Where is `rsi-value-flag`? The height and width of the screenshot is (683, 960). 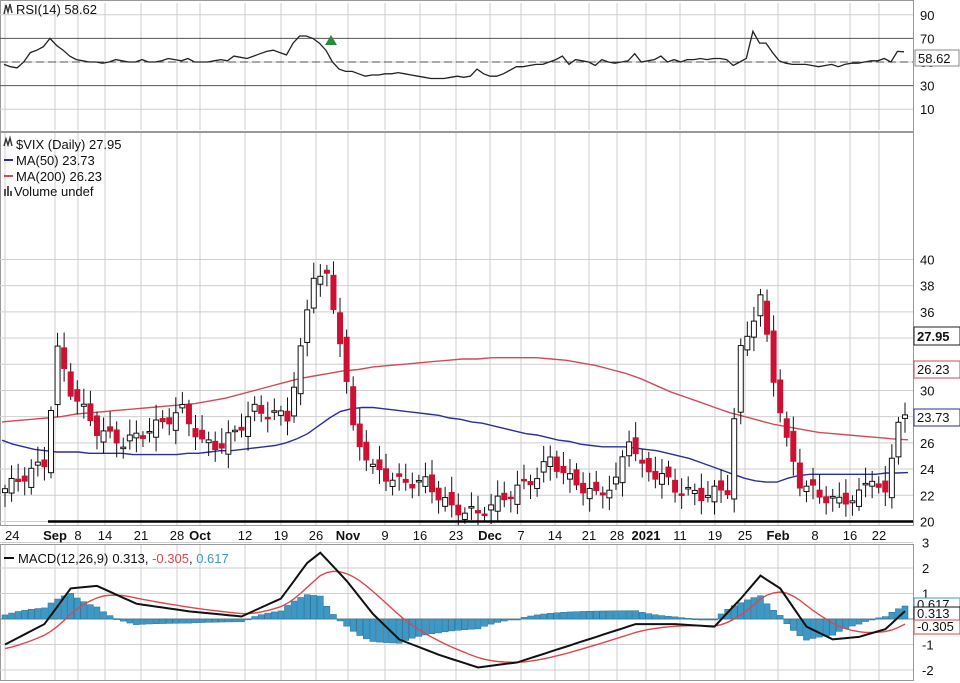 rsi-value-flag is located at coordinates (937, 58).